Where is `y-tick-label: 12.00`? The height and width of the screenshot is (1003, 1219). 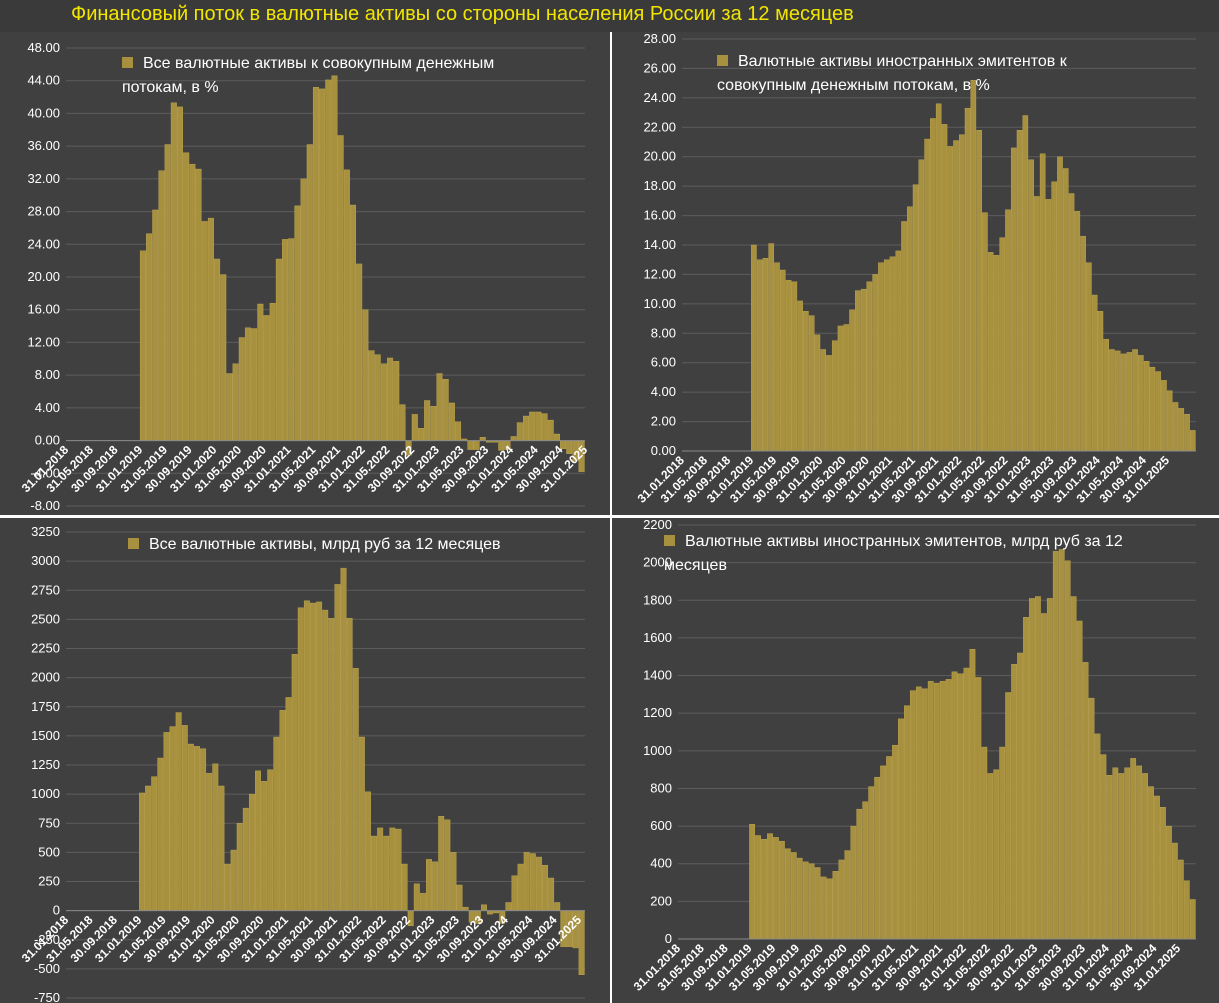 y-tick-label: 12.00 is located at coordinates (43, 341).